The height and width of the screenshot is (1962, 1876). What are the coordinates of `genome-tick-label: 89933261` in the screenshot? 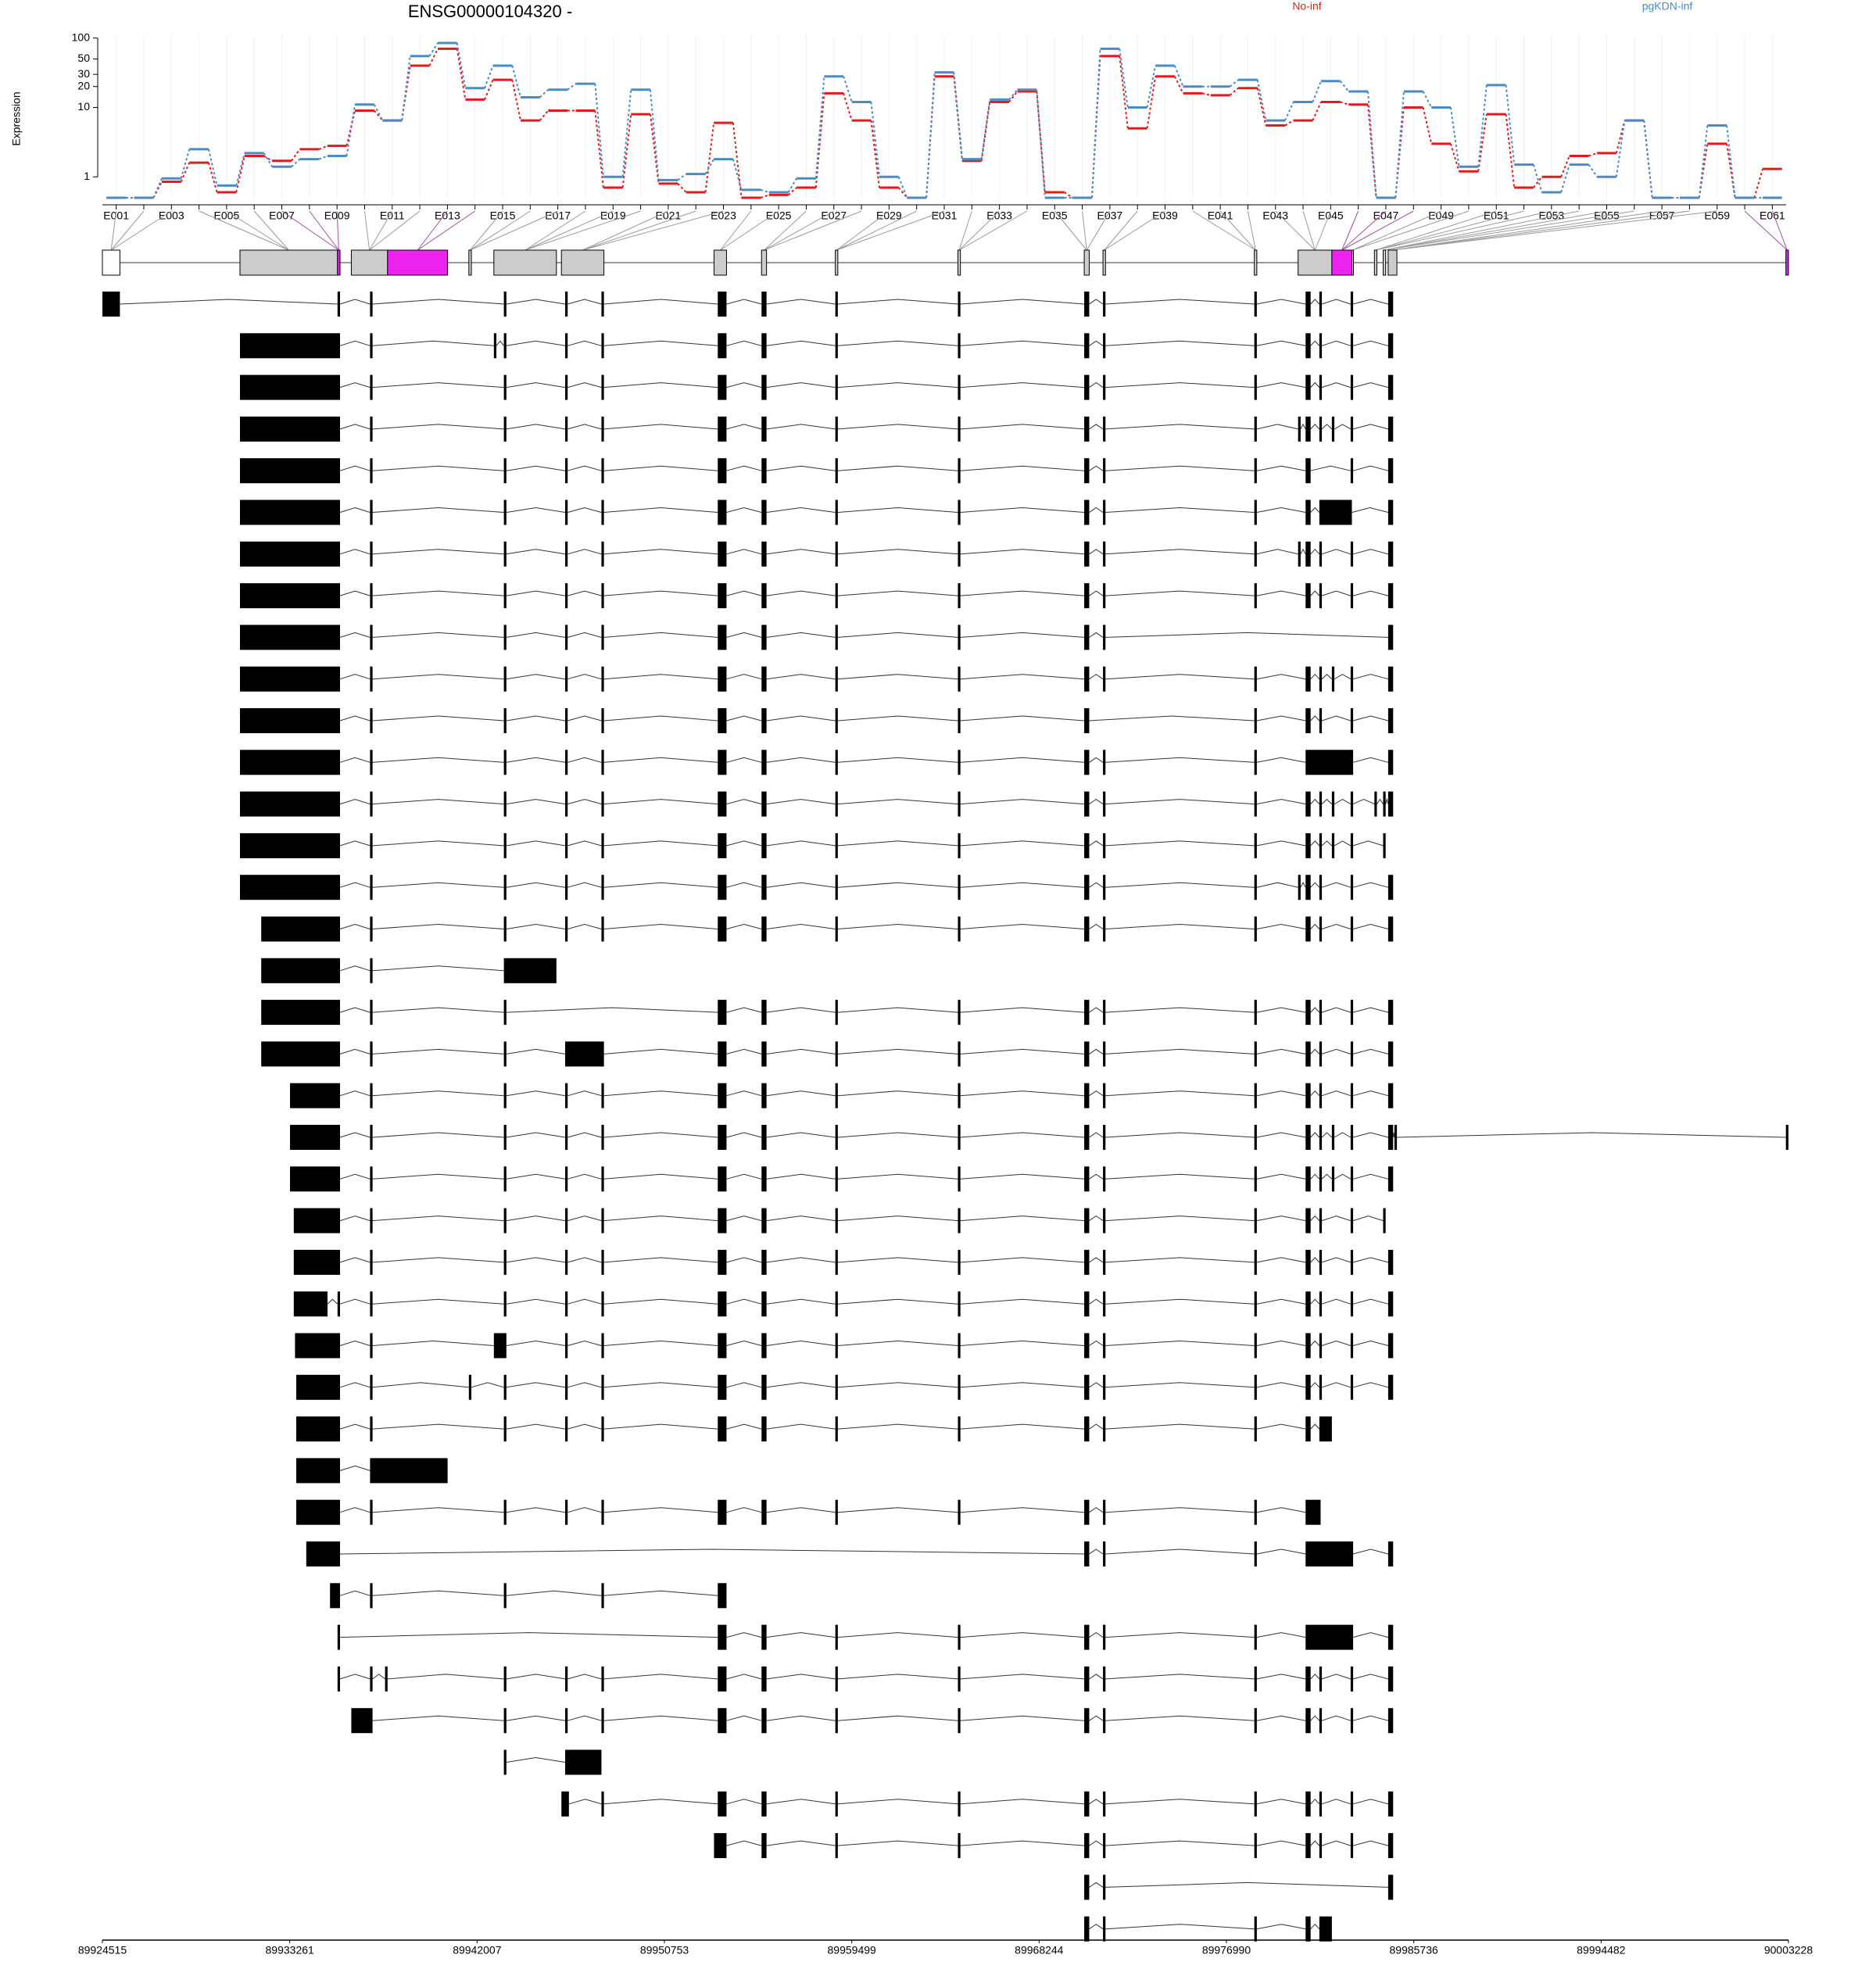 It's located at (290, 1951).